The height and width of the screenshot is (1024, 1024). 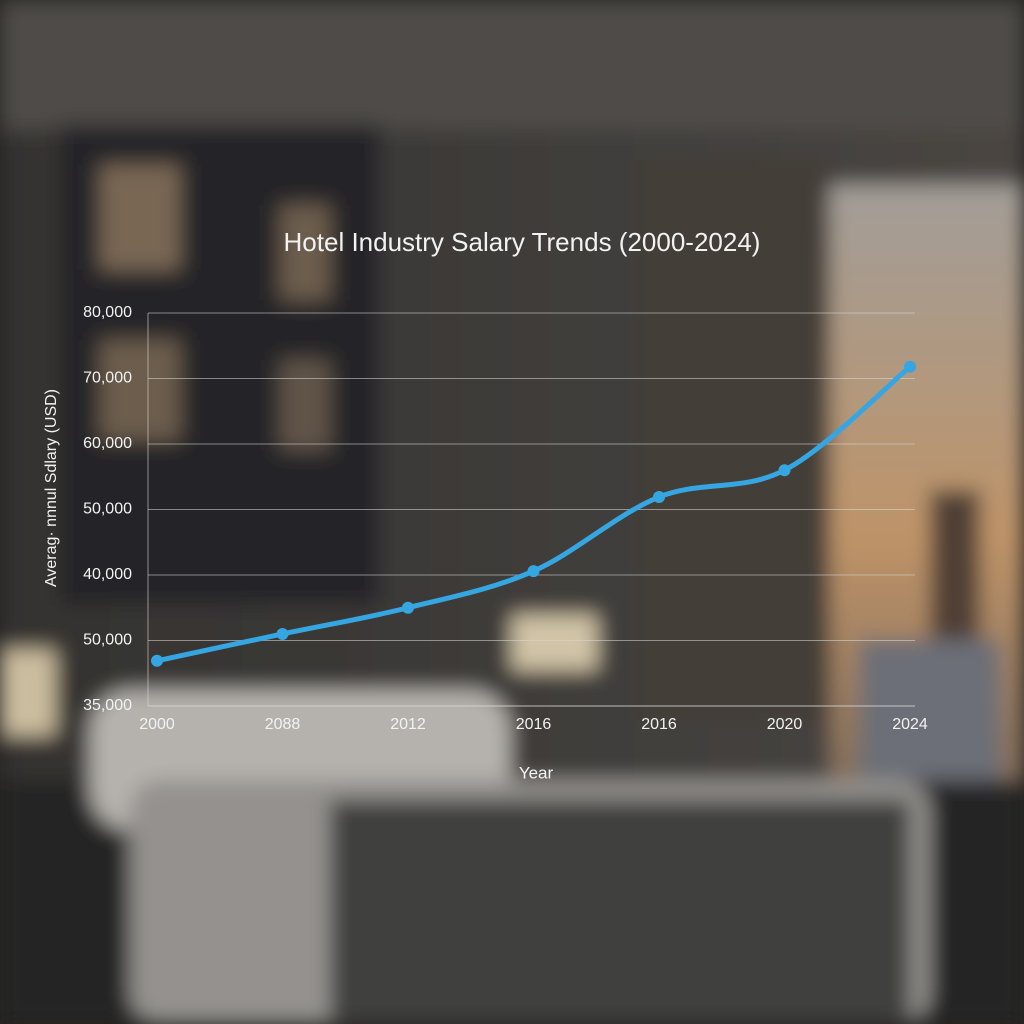 What do you see at coordinates (522, 242) in the screenshot?
I see `chart-title: Hotel Industry Salary Trends (2000-2024)` at bounding box center [522, 242].